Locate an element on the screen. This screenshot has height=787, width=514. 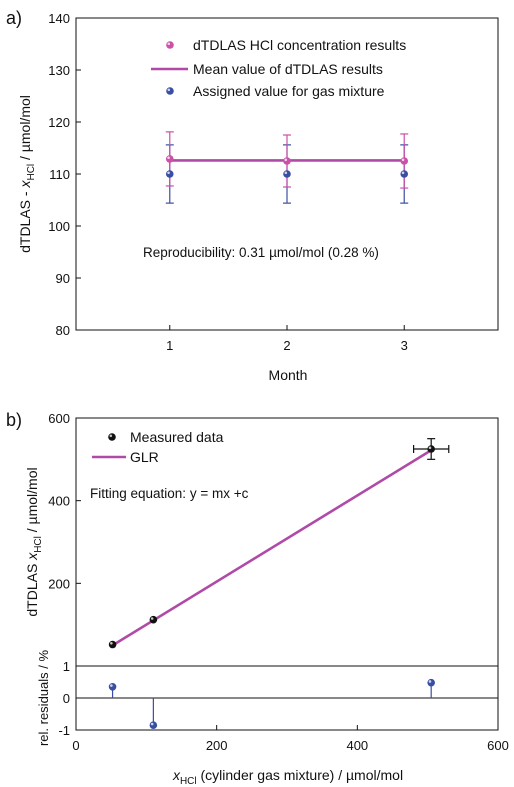
y-tick-label: 100 is located at coordinates (59, 226).